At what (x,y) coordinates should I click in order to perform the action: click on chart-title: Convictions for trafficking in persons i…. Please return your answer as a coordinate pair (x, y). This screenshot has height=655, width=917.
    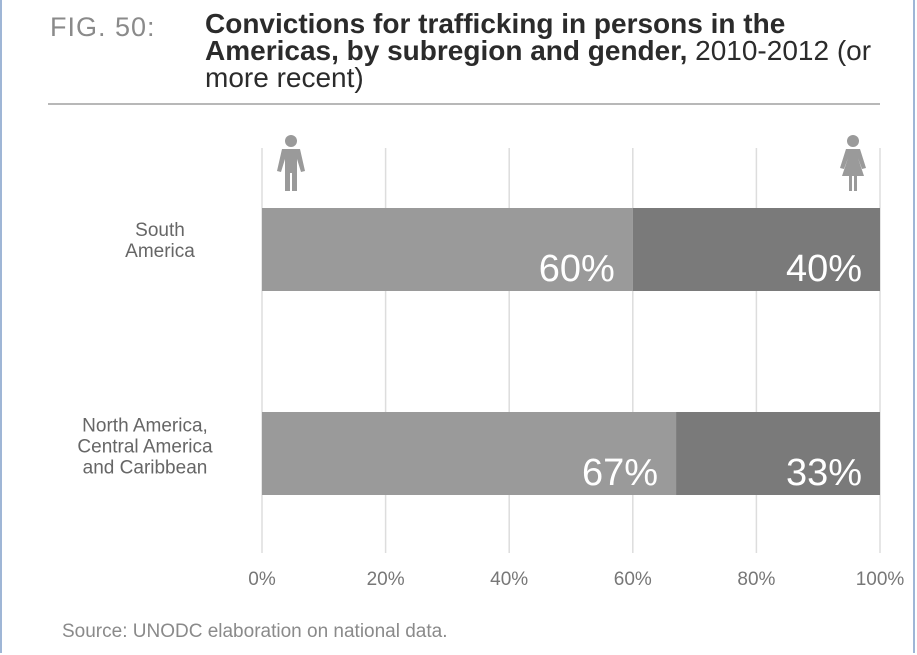
    Looking at the image, I should click on (550, 50).